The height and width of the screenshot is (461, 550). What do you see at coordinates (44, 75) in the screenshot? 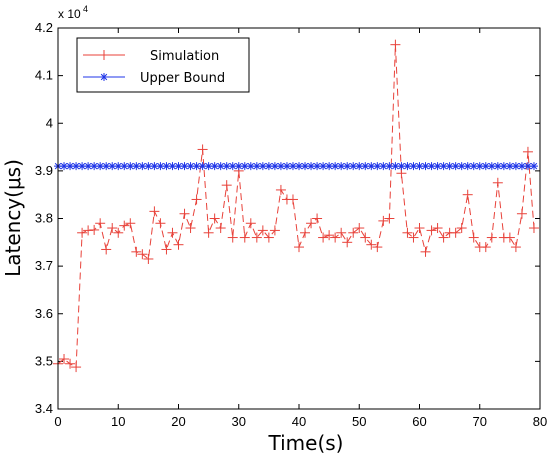
I see `y-tick-label: 4.1` at bounding box center [44, 75].